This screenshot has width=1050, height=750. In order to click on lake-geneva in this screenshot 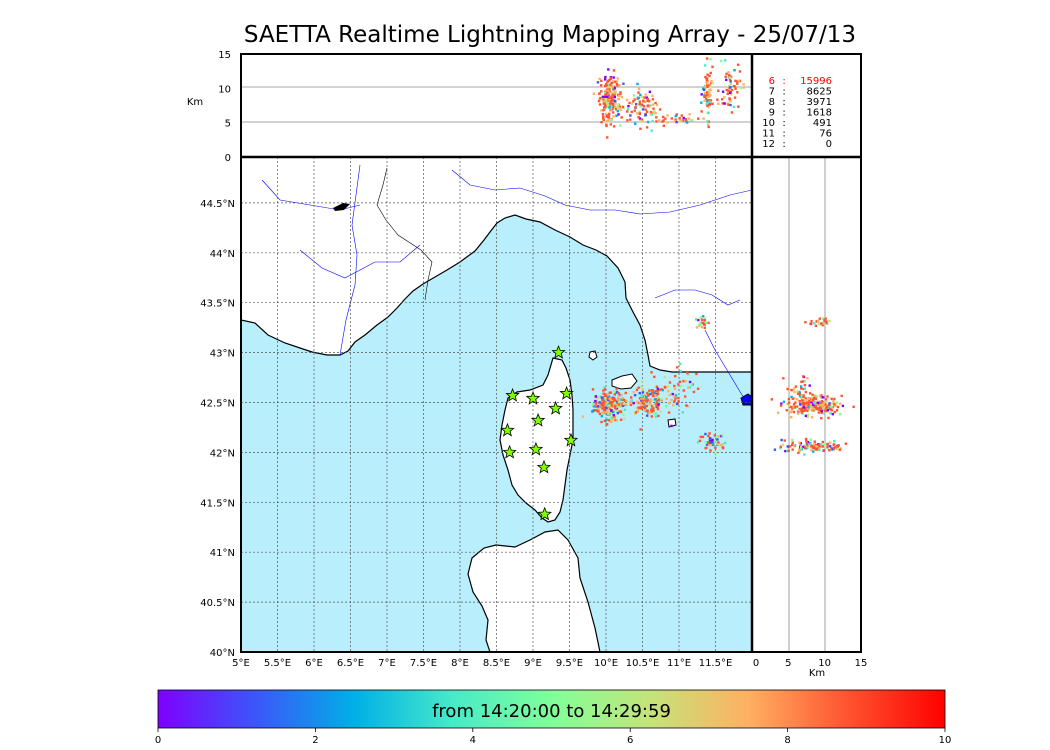, I will do `click(341, 207)`.